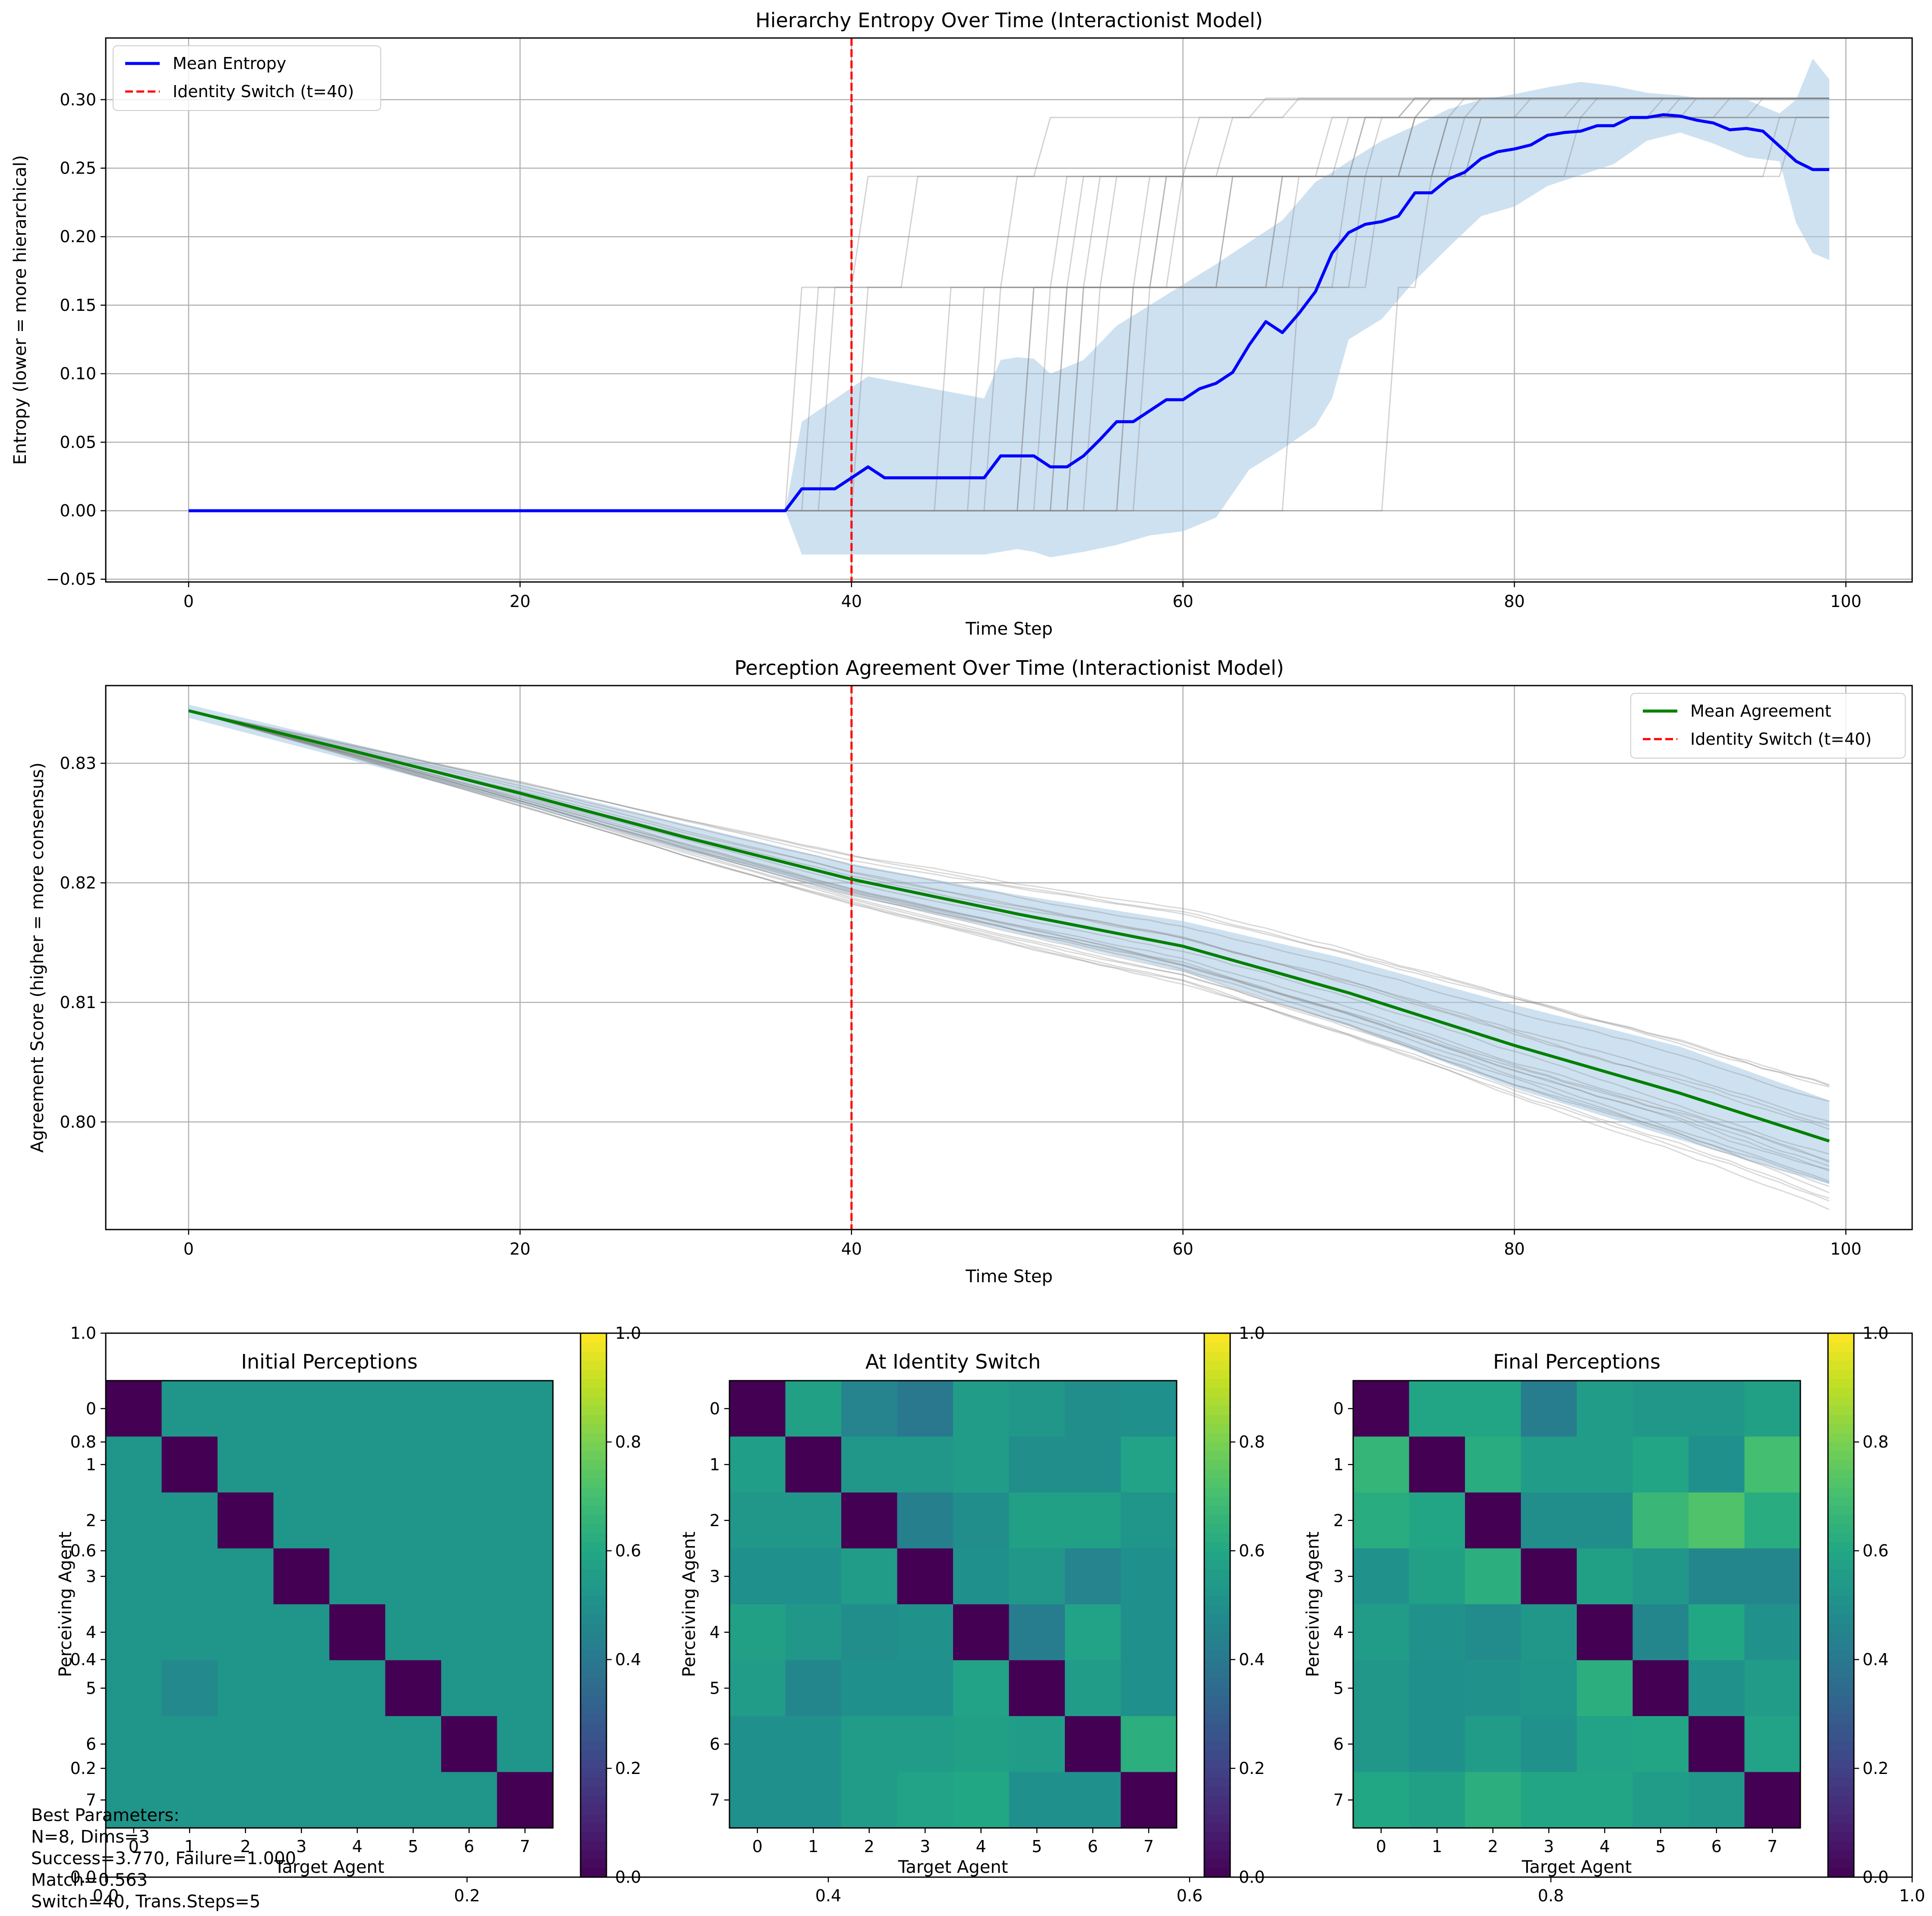 This screenshot has height=1916, width=1932. Describe the element at coordinates (163, 1859) in the screenshot. I see `parameters-line: Success=3.770, Failure=1.000` at that location.